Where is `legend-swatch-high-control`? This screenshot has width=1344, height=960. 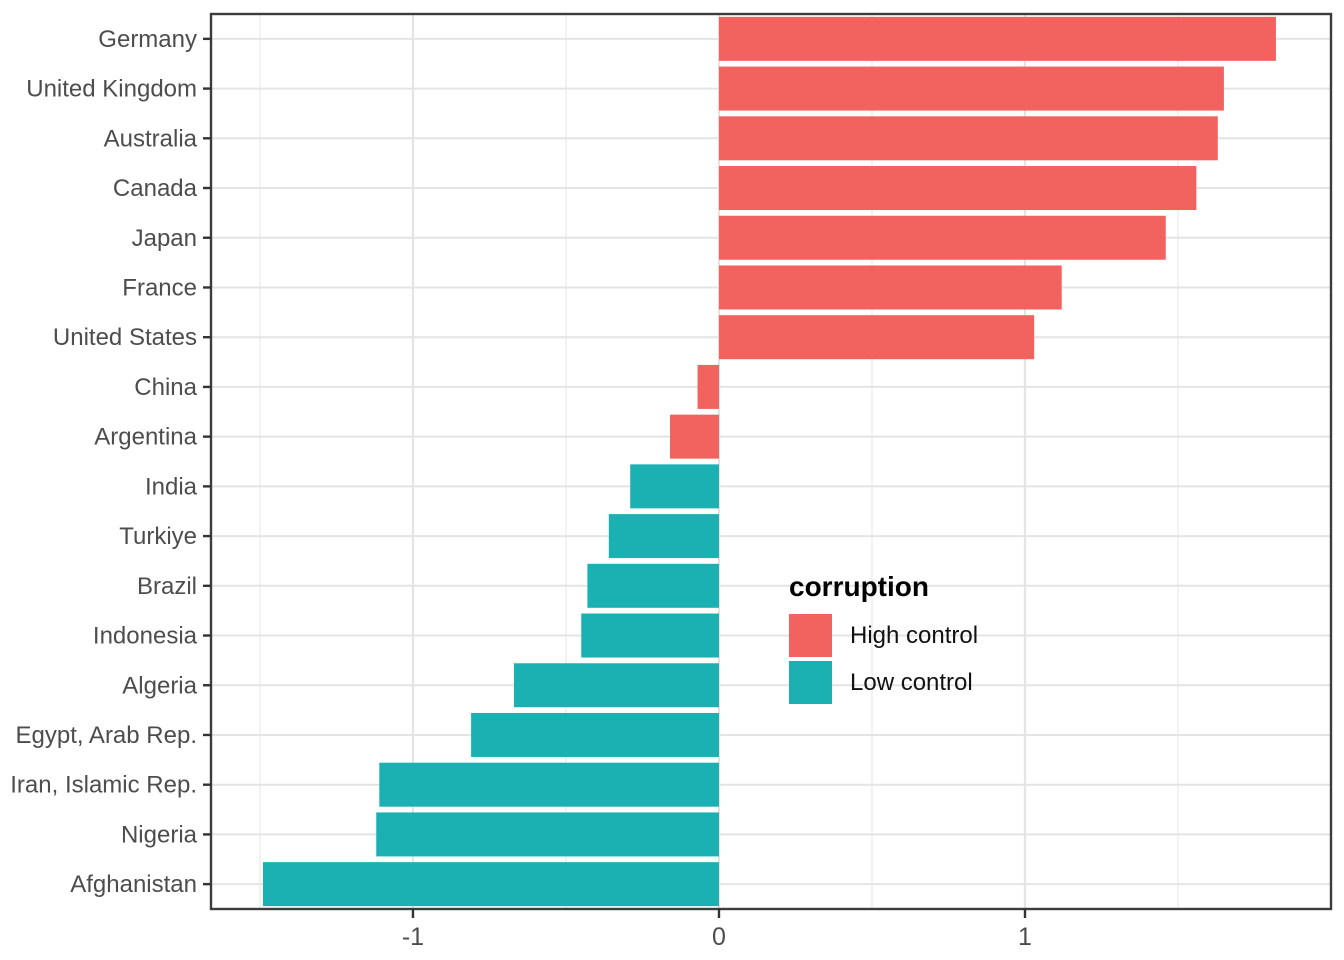 legend-swatch-high-control is located at coordinates (810, 636).